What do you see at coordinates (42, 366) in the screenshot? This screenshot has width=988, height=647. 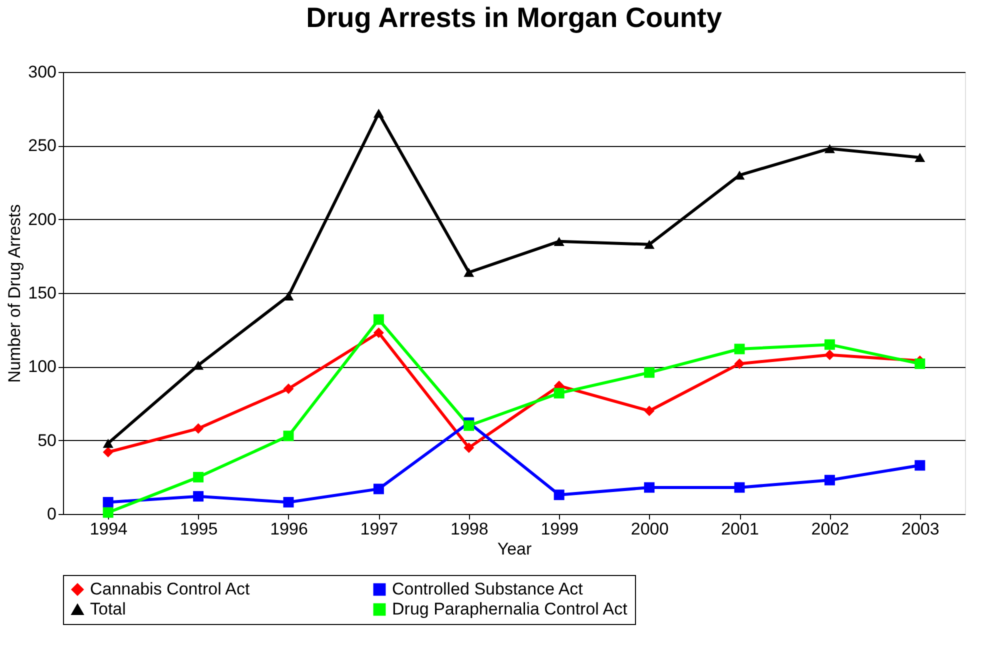 I see `y-tick-label: 100` at bounding box center [42, 366].